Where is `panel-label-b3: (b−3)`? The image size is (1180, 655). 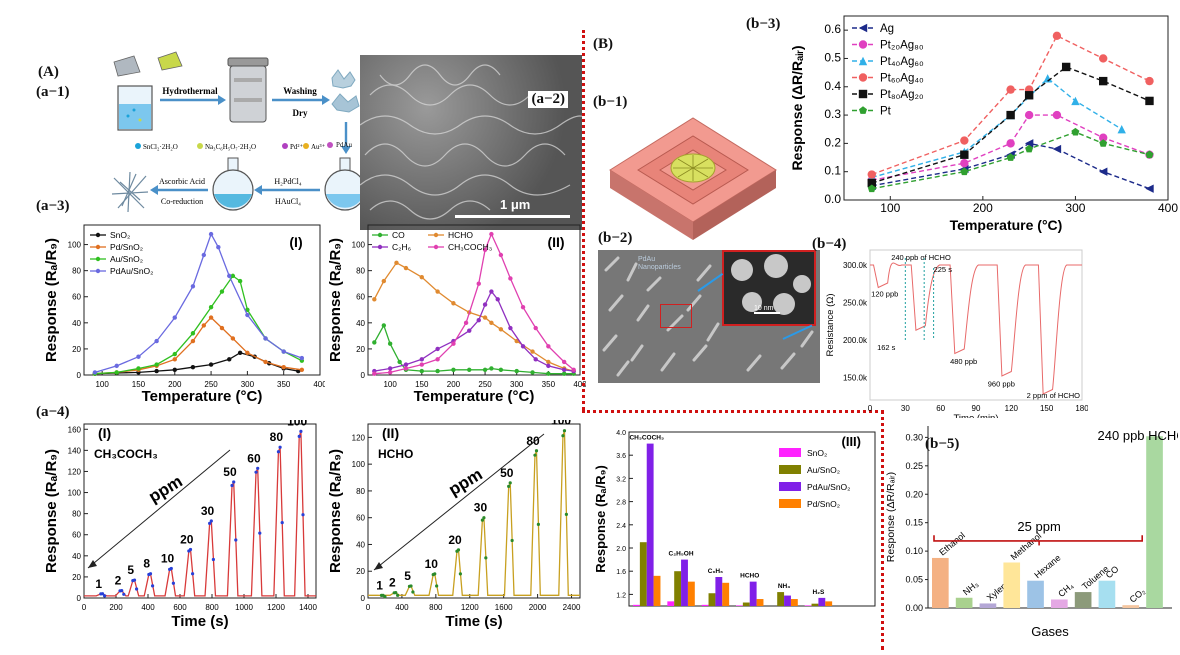
panel-label-b3: (b−3) is located at coordinates (763, 24).